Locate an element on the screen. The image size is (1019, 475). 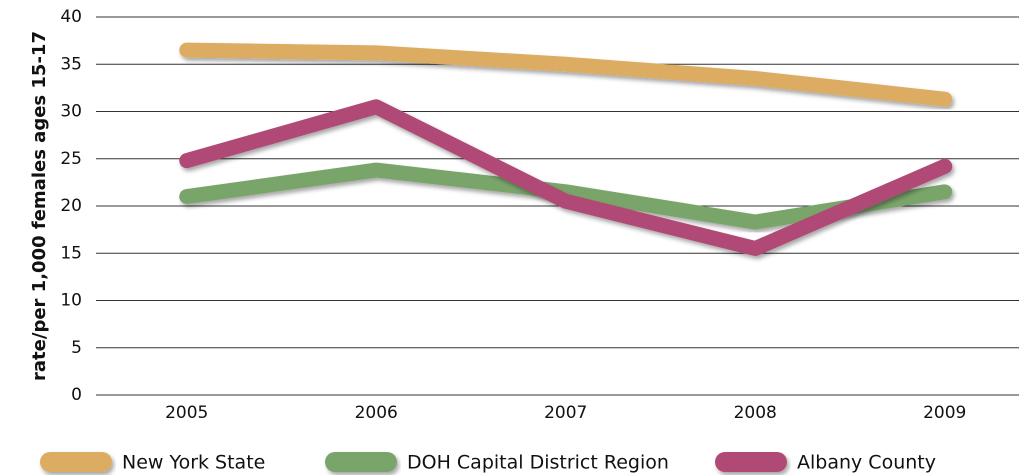
x-tick-label: 2005 is located at coordinates (186, 413).